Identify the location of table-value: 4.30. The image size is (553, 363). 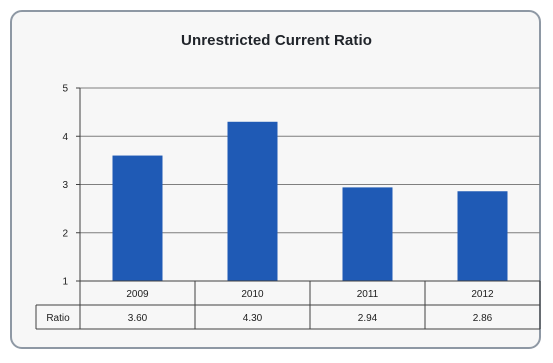
(253, 318).